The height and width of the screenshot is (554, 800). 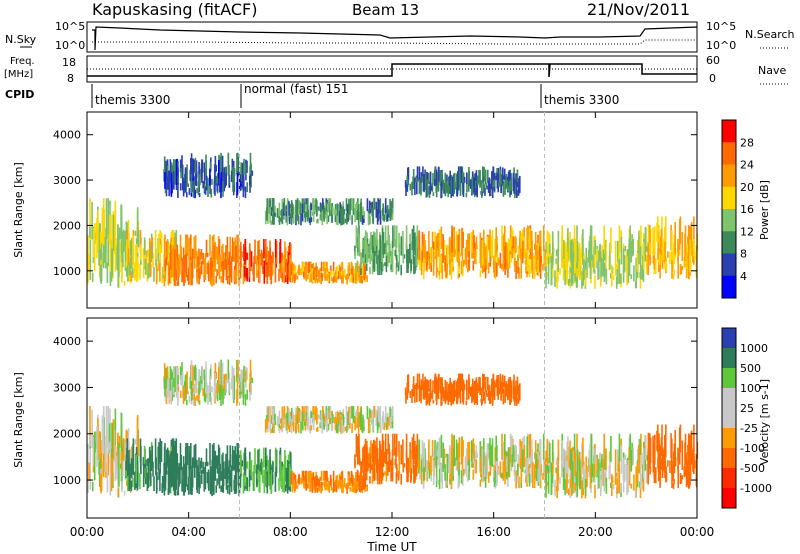 I want to click on x-tick-label: 16:00, so click(x=493, y=532).